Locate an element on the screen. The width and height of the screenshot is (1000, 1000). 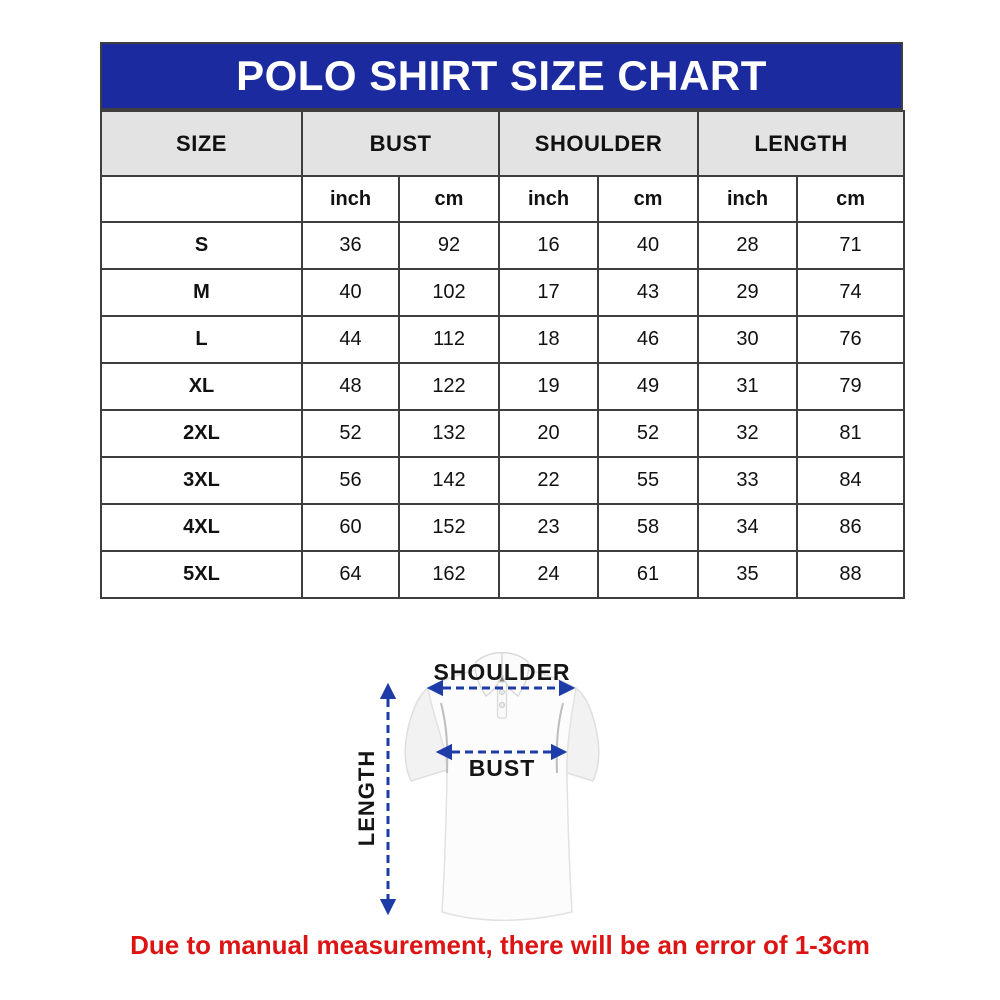
measurement-cell: 58 is located at coordinates (648, 527).